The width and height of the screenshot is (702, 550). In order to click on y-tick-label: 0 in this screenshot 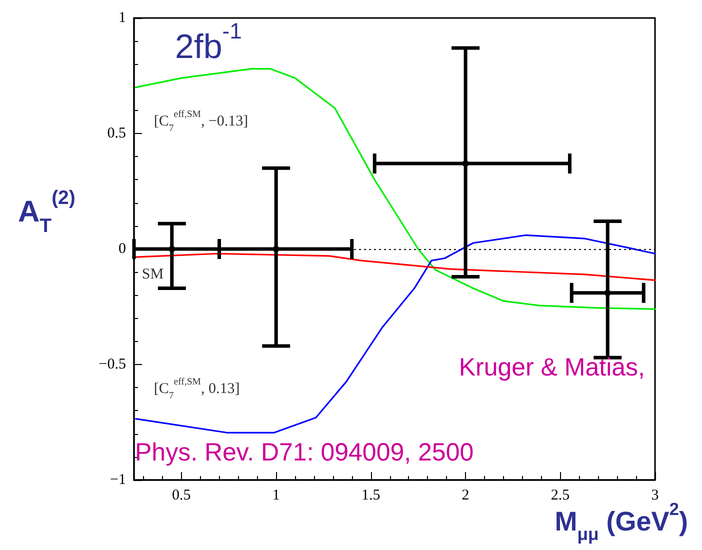, I will do `click(122, 249)`.